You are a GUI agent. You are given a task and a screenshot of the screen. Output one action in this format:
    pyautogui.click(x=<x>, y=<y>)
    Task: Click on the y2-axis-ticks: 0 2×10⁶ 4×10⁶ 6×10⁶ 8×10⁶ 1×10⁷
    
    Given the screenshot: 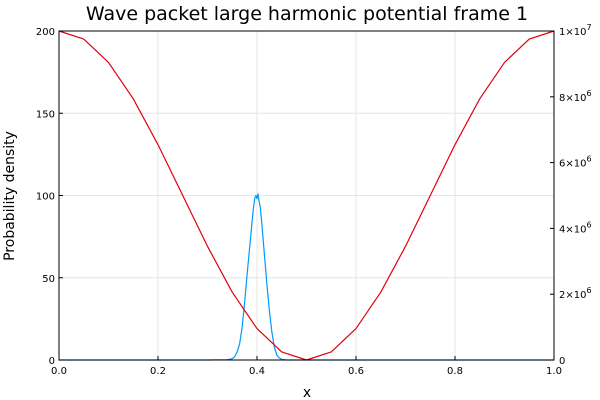 What is the action you would take?
    pyautogui.click(x=571, y=195)
    